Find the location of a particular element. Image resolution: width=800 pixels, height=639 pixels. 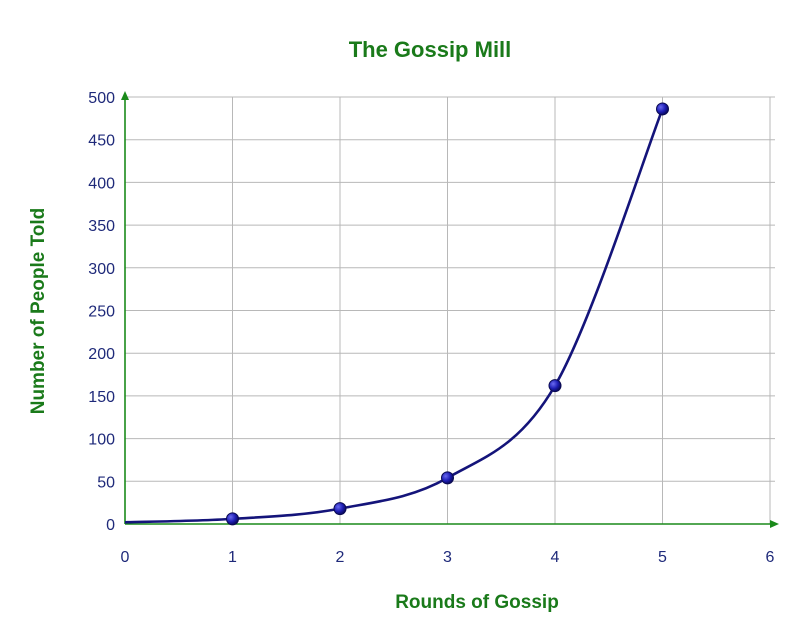

y-tick-label: 150 is located at coordinates (101, 397).